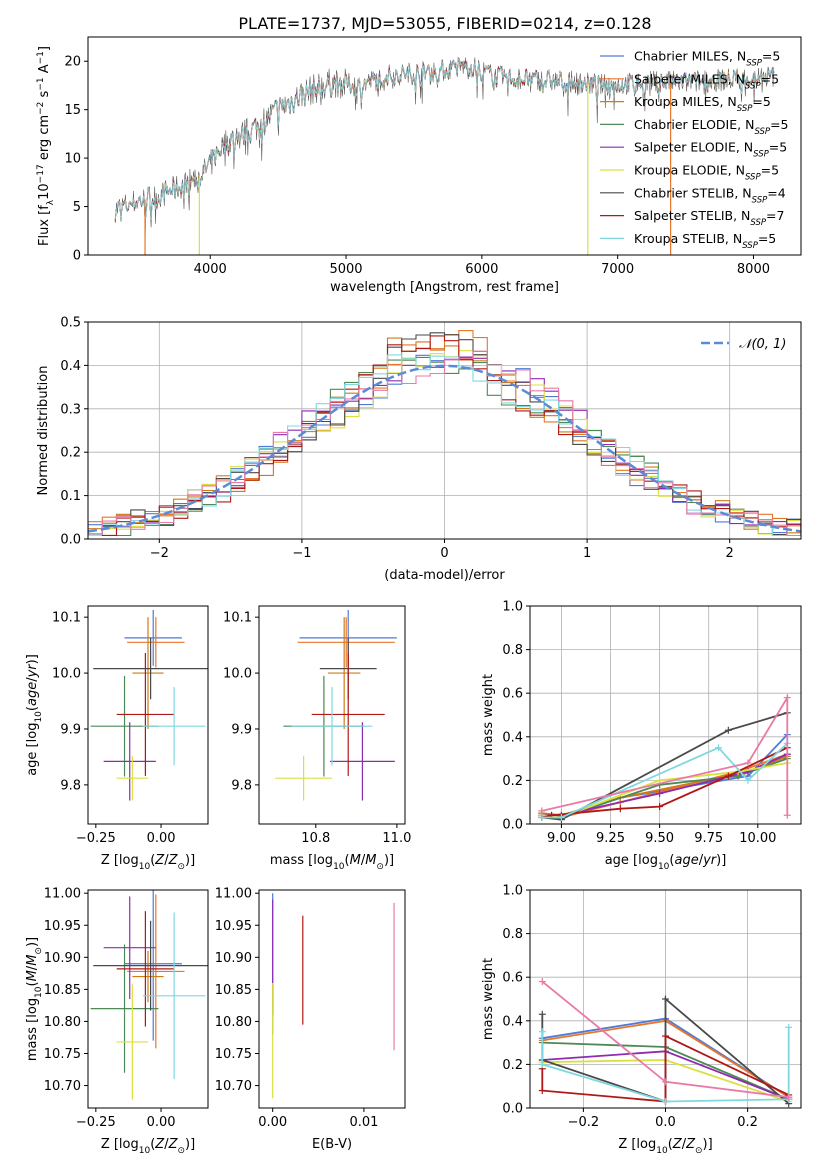  What do you see at coordinates (70, 366) in the screenshot?
I see `y-tick-label: 0.4` at bounding box center [70, 366].